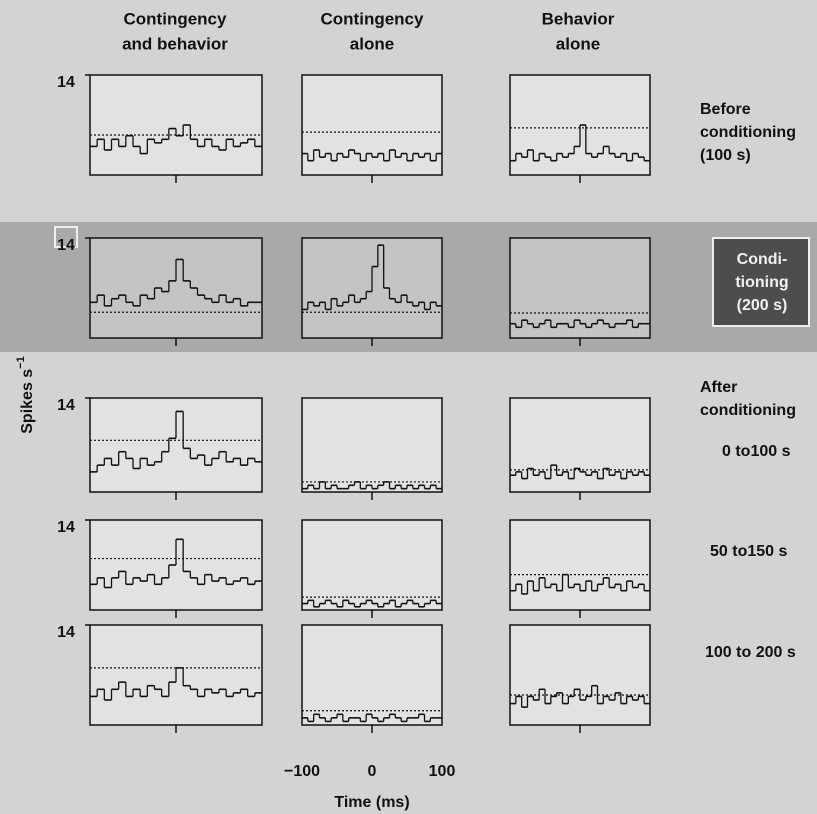  Describe the element at coordinates (748, 551) in the screenshot. I see `row-label: 50 to150 s` at that location.